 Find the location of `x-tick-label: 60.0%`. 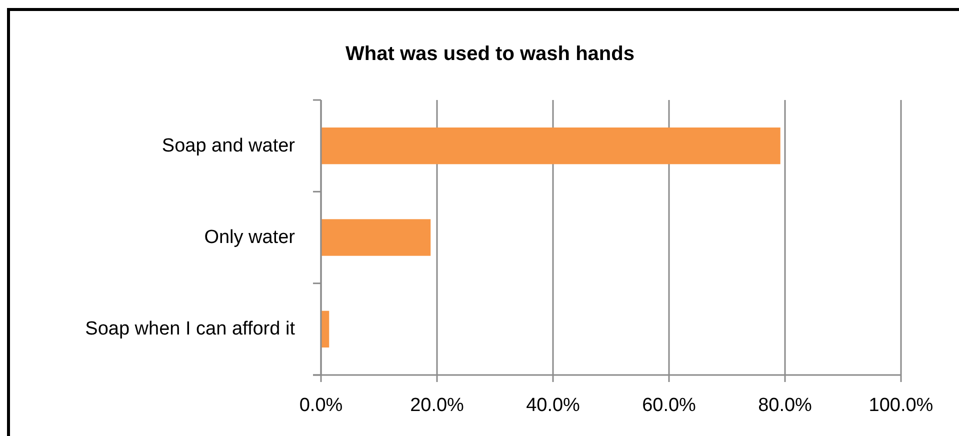

x-tick-label: 60.0% is located at coordinates (669, 405).